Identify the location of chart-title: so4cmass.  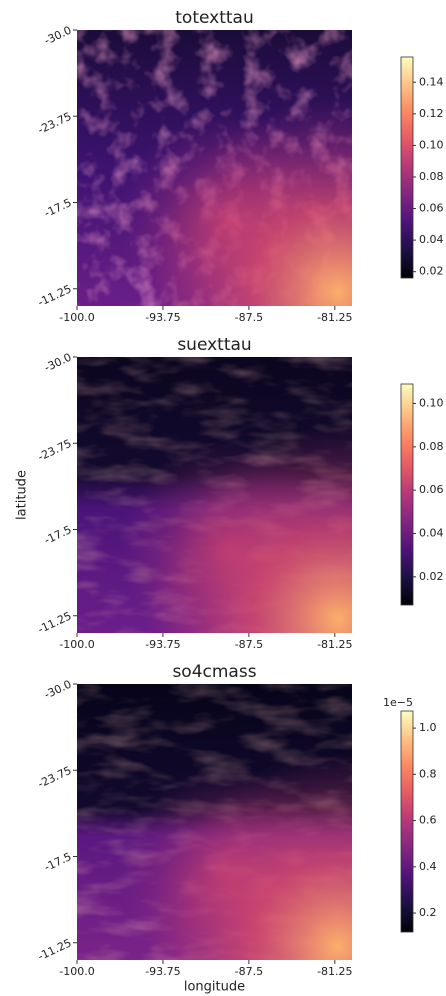
(214, 672).